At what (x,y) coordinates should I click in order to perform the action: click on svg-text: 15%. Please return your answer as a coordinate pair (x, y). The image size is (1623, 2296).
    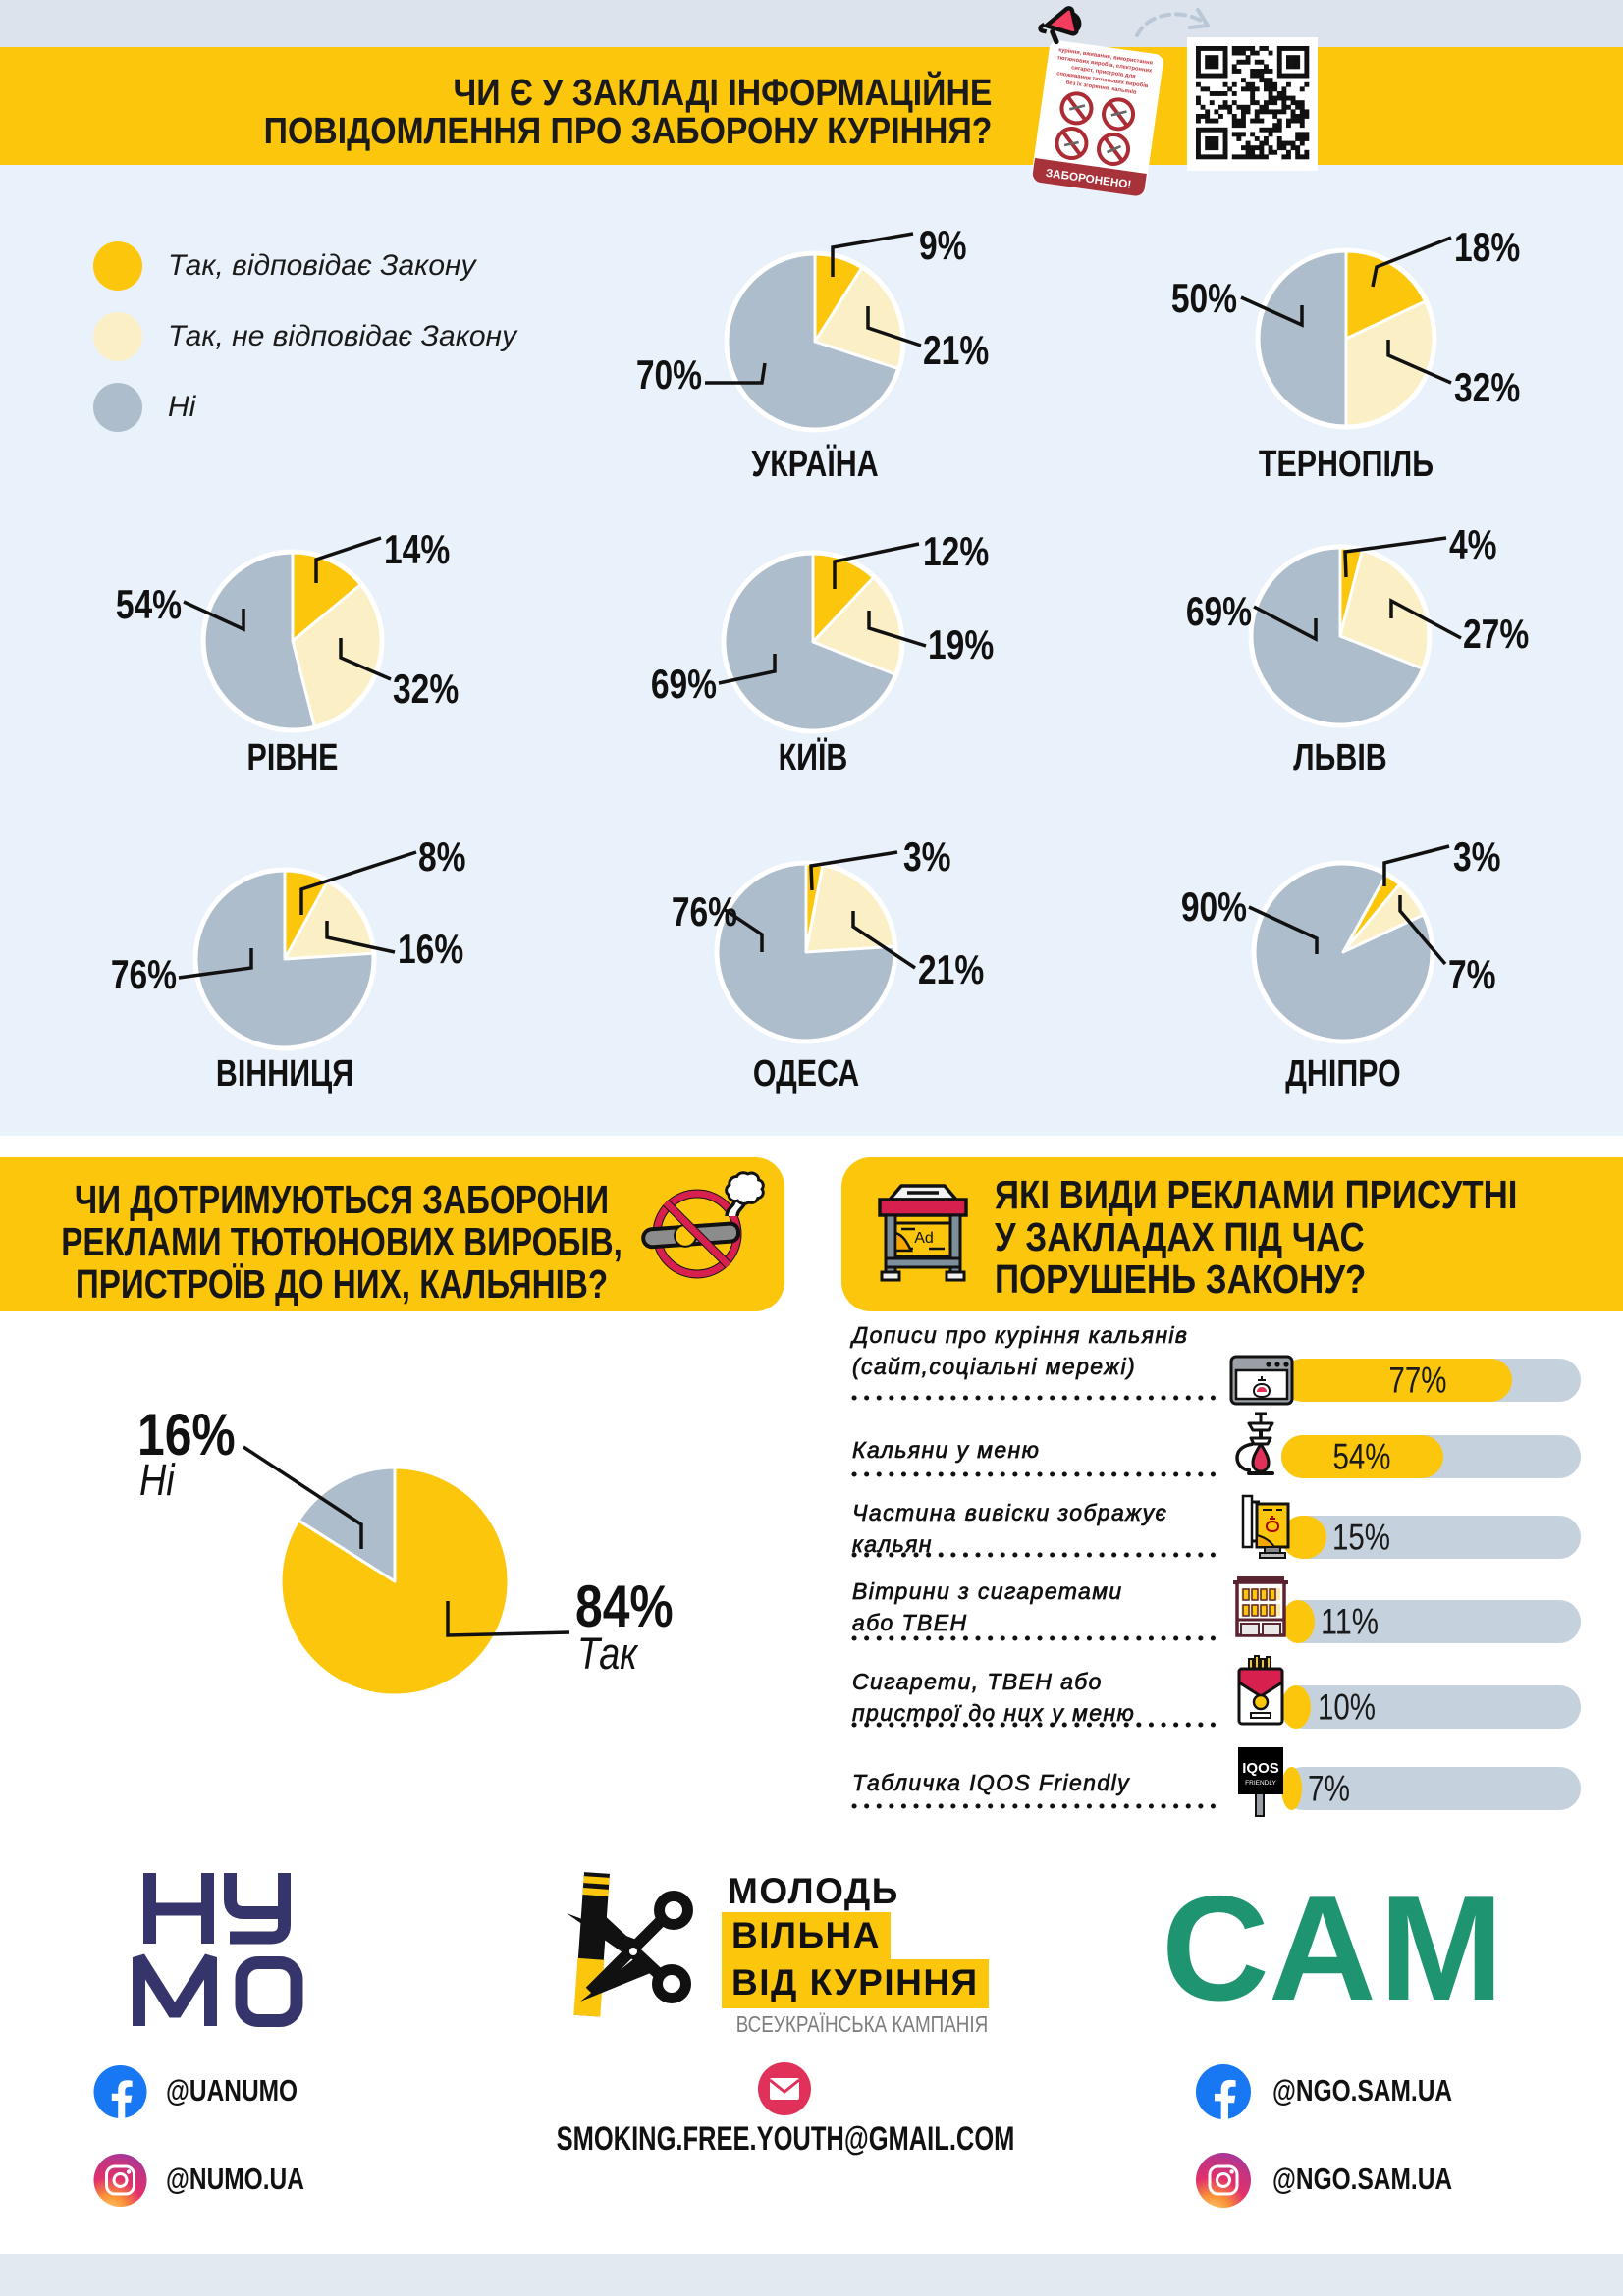
    Looking at the image, I should click on (1361, 1538).